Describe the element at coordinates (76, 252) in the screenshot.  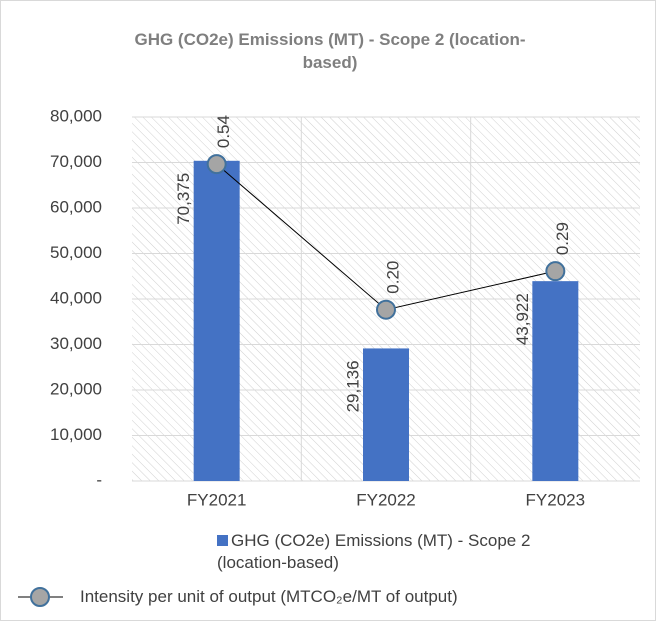
I see `y-tick-label: 50,000` at that location.